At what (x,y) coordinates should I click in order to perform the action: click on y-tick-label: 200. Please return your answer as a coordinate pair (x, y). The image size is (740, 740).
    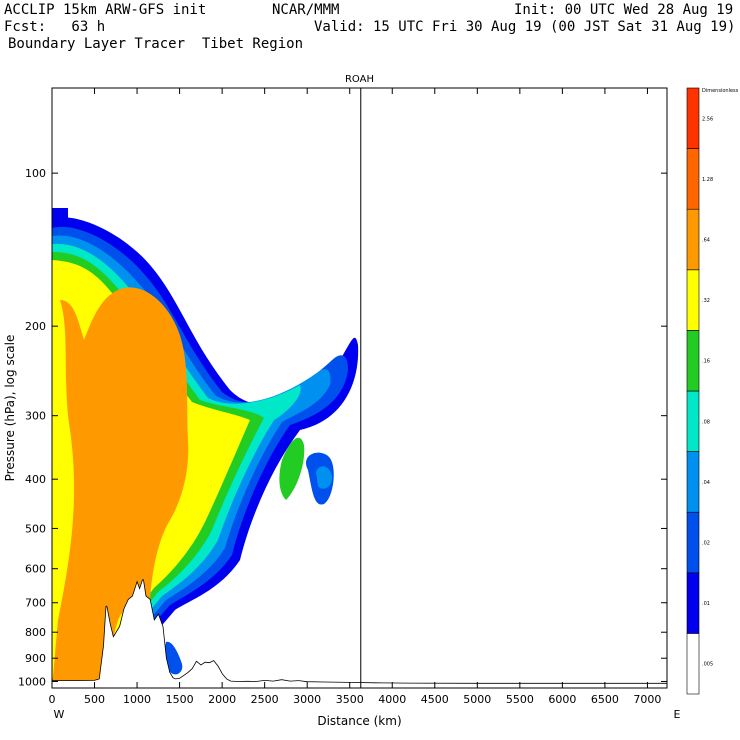
    Looking at the image, I should click on (35, 326).